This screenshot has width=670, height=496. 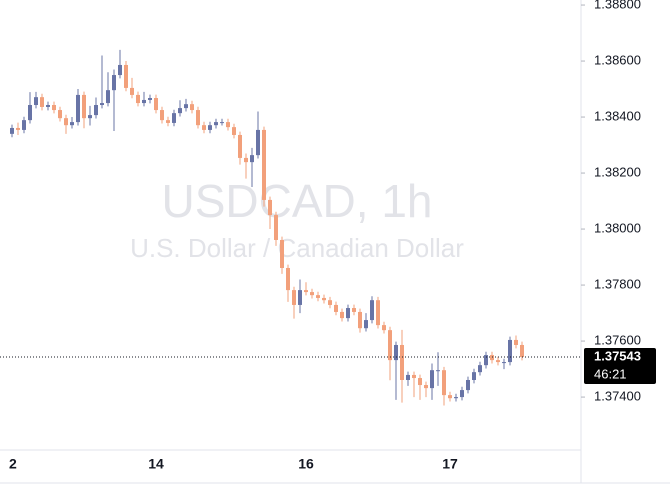 What do you see at coordinates (617, 396) in the screenshot?
I see `y-tick-label: 1.37400` at bounding box center [617, 396].